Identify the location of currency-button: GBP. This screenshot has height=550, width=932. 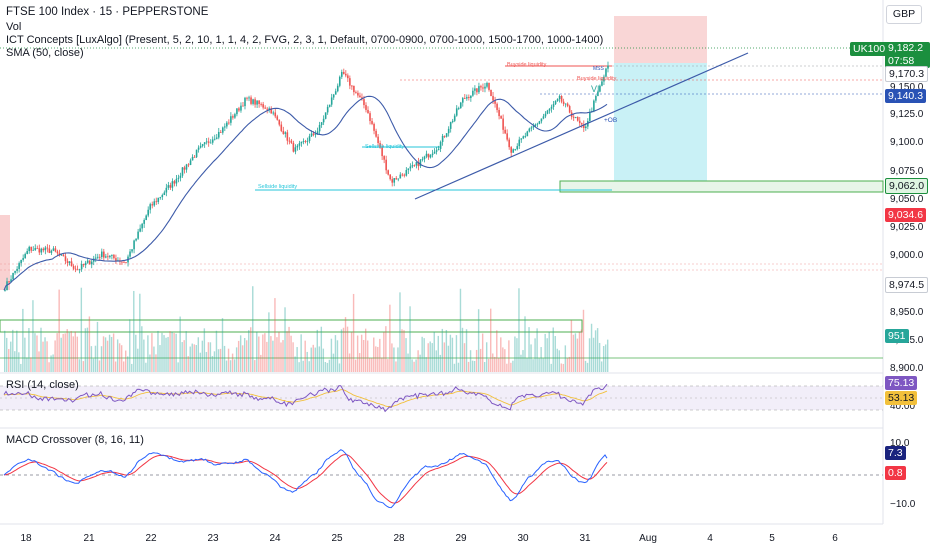
(904, 14).